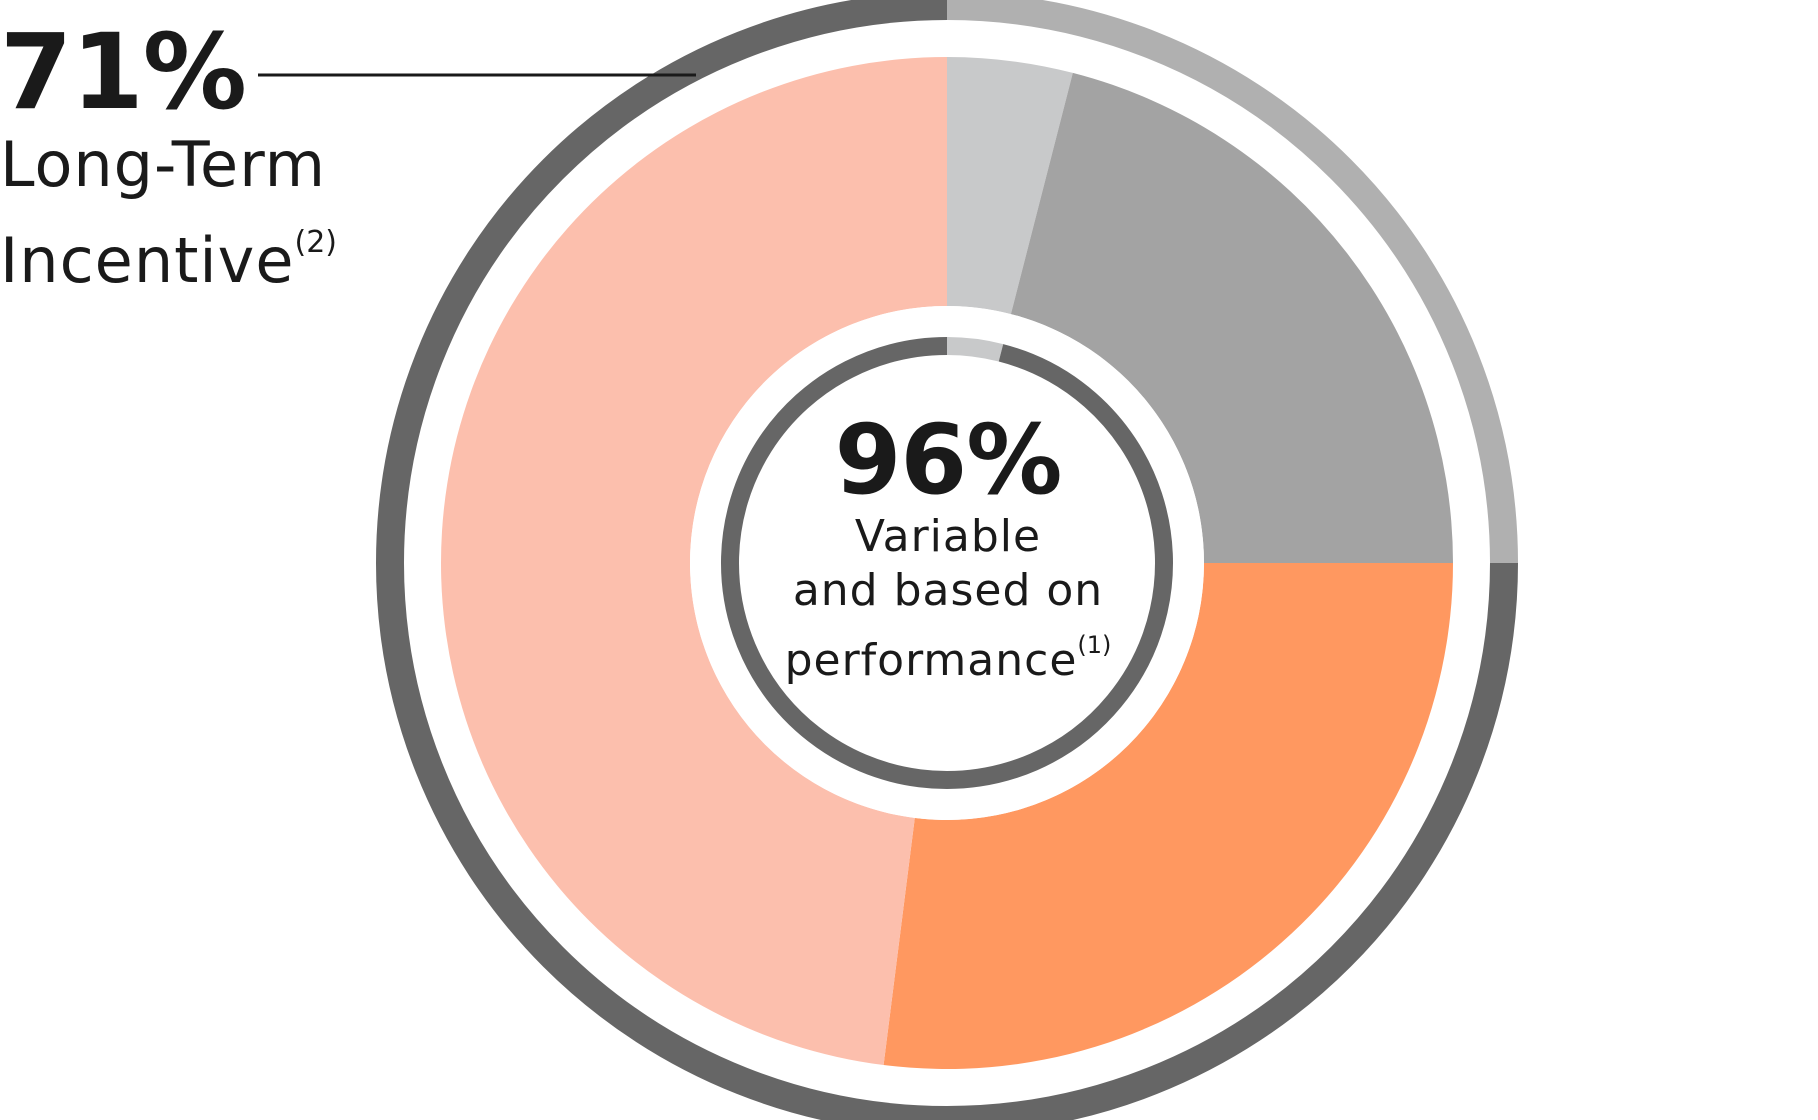  What do you see at coordinates (147, 260) in the screenshot?
I see `long-term-incentive-label-text: Incentive` at bounding box center [147, 260].